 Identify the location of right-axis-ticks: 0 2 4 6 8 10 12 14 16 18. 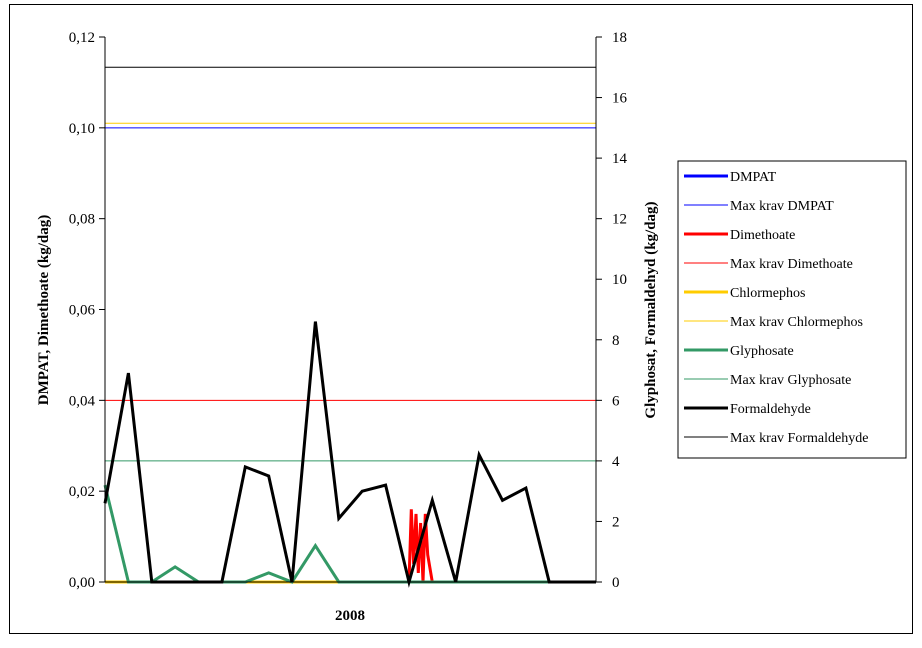
(612, 310).